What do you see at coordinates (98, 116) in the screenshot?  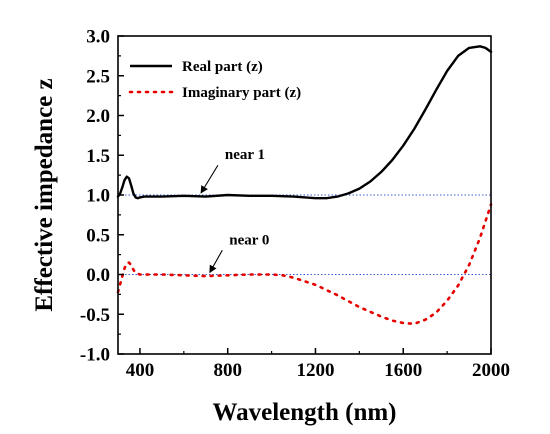 I see `y-tick-label: 2.0` at bounding box center [98, 116].